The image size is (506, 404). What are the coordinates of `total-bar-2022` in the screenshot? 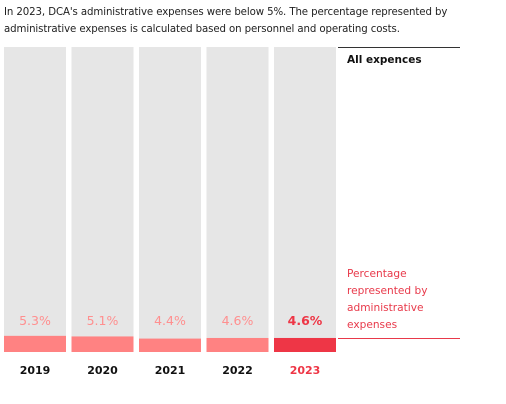 It's located at (237, 199).